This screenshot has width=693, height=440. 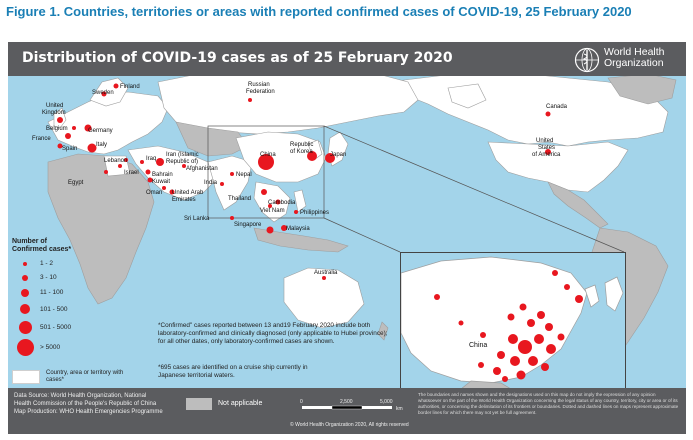 What do you see at coordinates (266, 172) in the screenshot?
I see `inset-source-frame` at bounding box center [266, 172].